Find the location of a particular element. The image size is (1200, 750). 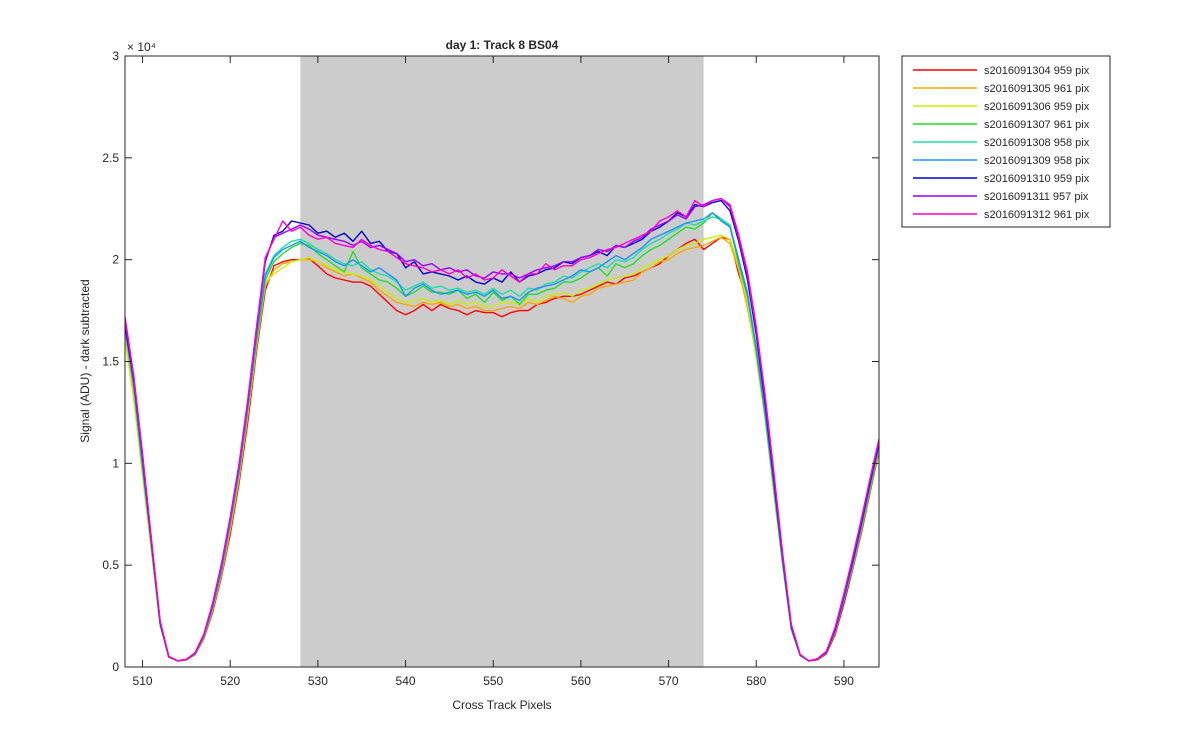

legend-label-8: s2016091311 957 pix is located at coordinates (1036, 197).